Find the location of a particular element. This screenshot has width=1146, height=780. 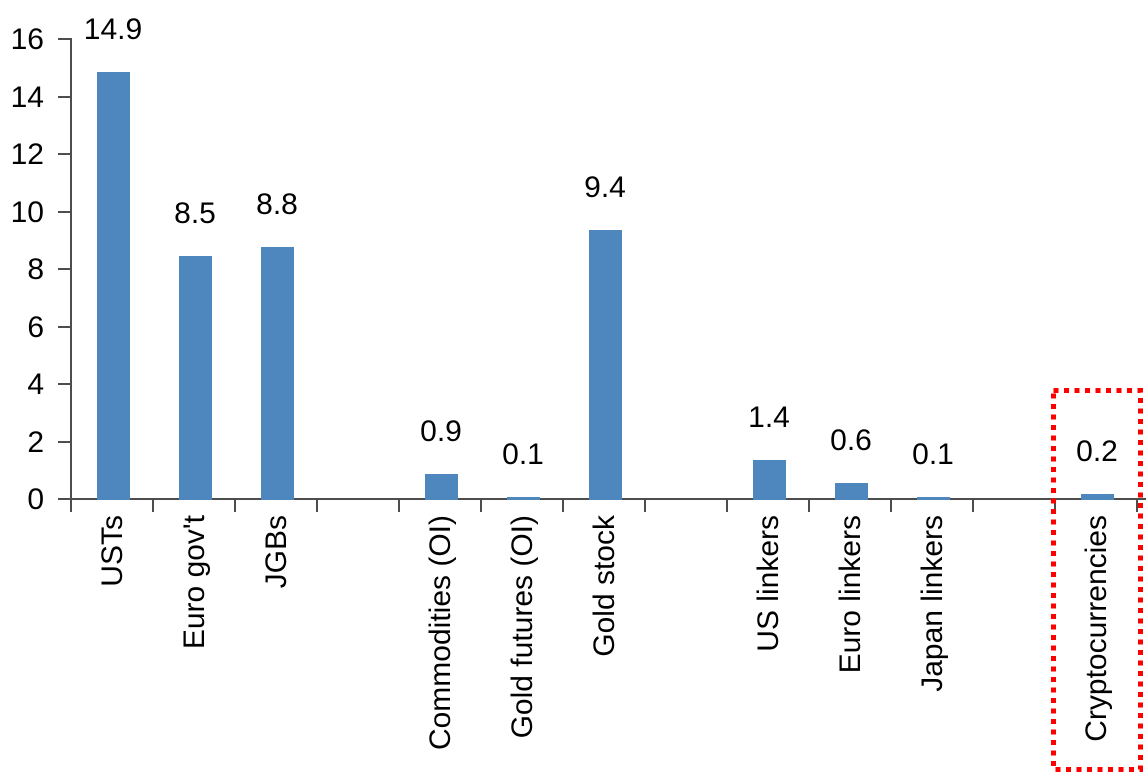

x-axis-label: US linkers is located at coordinates (768, 583).